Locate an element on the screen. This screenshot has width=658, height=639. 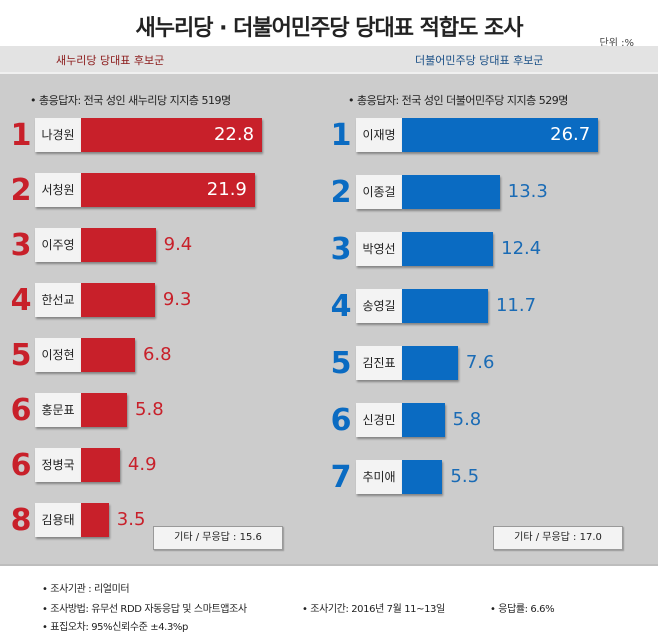
footer-error: • 표집오차: 95%신뢰수준 ±4.3%p is located at coordinates (115, 627).